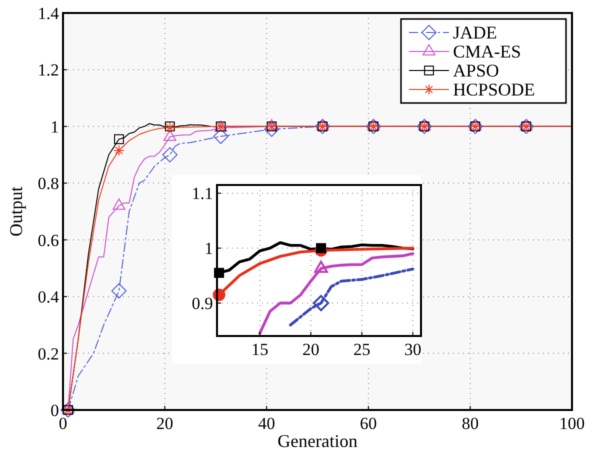  Describe the element at coordinates (494, 90) in the screenshot. I see `legend-label: HCPSODE` at that location.